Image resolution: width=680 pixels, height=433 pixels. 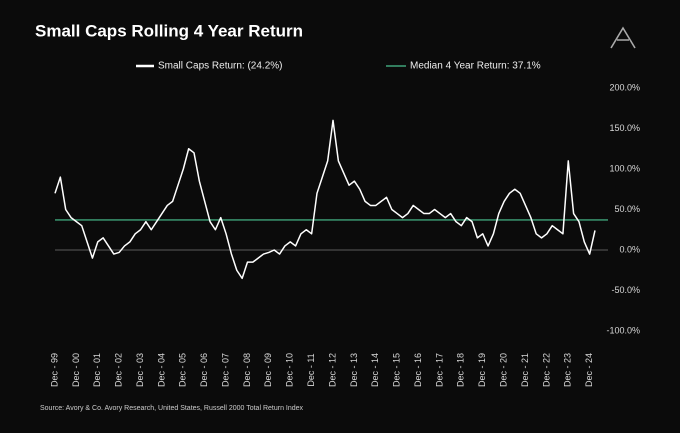 What do you see at coordinates (169, 30) in the screenshot?
I see `chart-title: Small Caps Rolling 4 Year Return` at bounding box center [169, 30].